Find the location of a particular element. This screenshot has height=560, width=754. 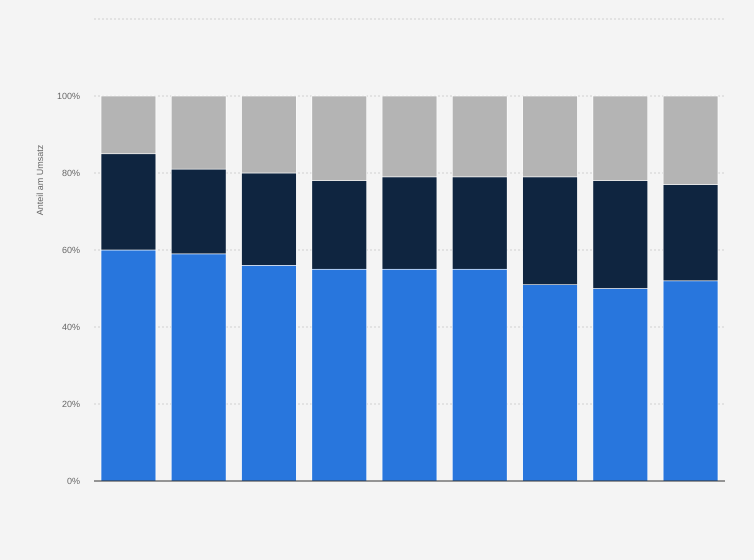

y-axis-title: Anteil am Umsatz is located at coordinates (40, 180).